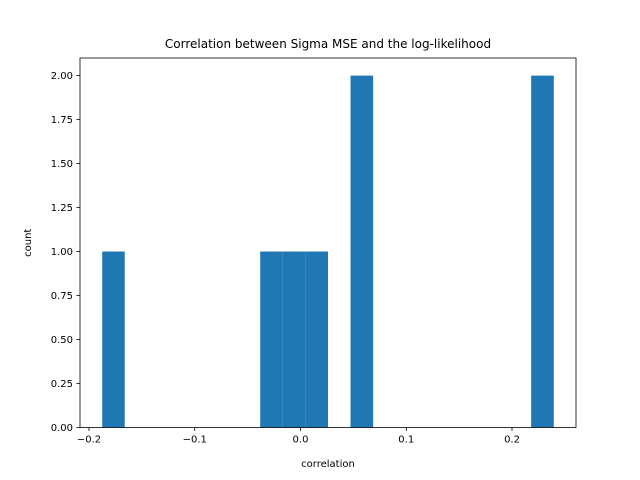 Image resolution: width=640 pixels, height=480 pixels. I want to click on y-tick-label: 2.00, so click(62, 76).